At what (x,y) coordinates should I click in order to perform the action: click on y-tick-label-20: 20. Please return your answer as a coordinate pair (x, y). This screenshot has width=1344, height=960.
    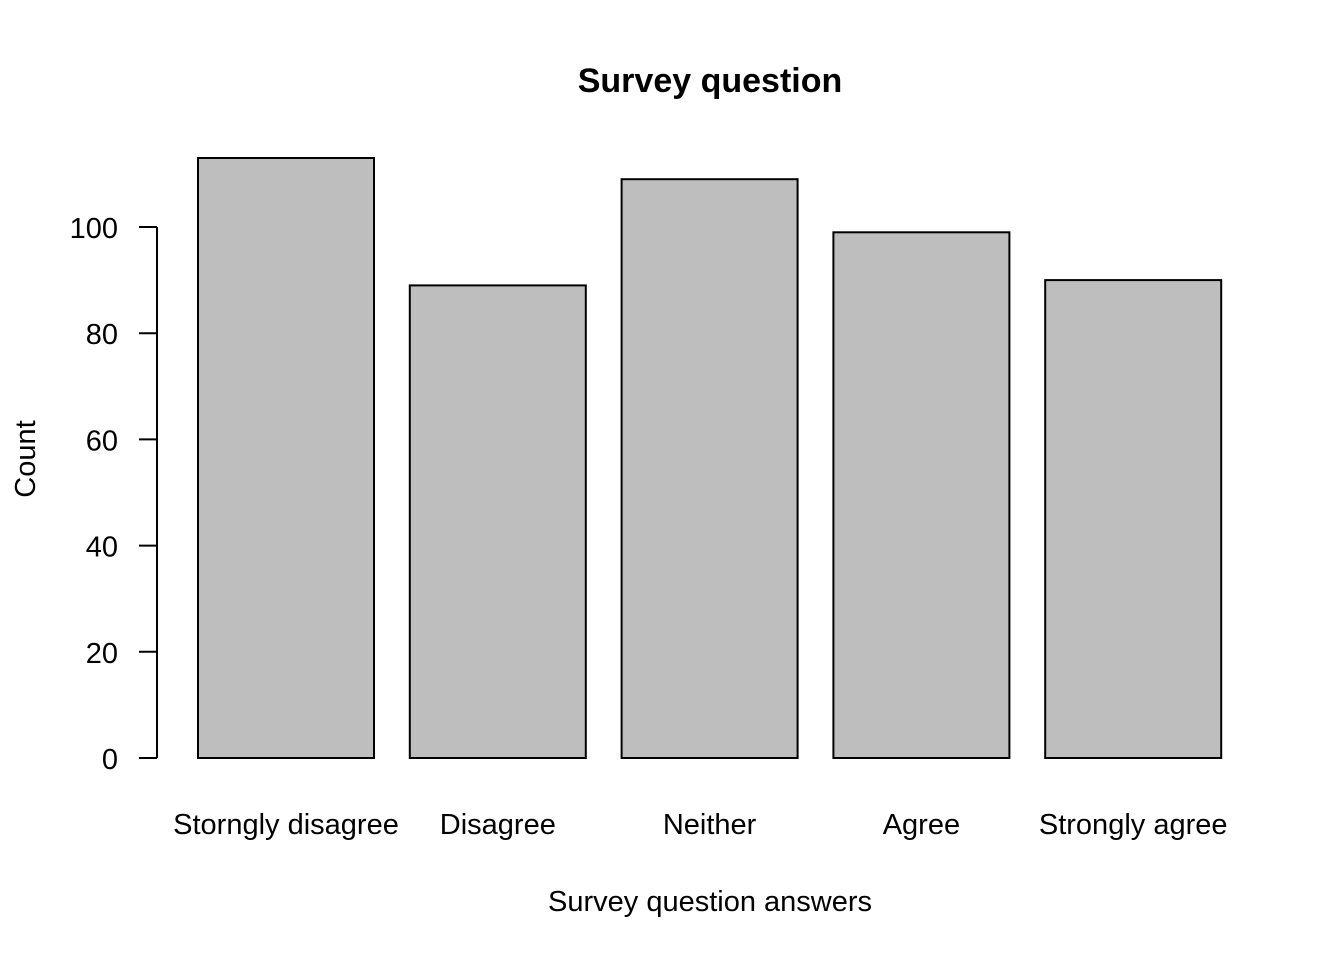
    Looking at the image, I should click on (102, 654).